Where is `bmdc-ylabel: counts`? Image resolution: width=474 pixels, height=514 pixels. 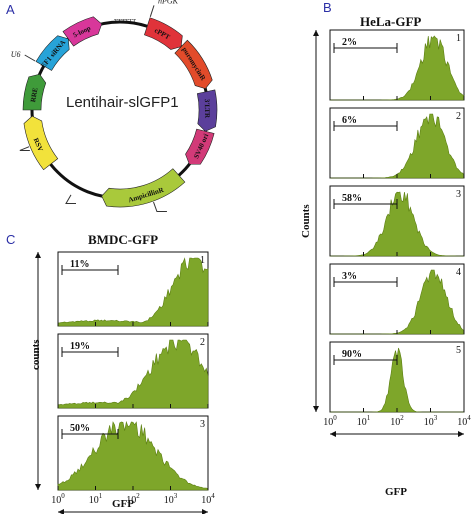
bmdc-ylabel: counts is located at coordinates (36, 354).